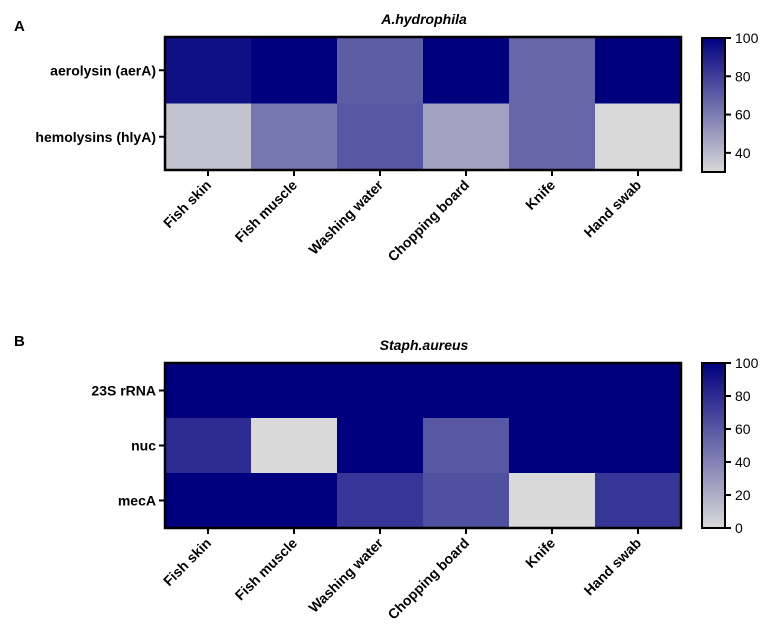 Image resolution: width=763 pixels, height=638 pixels. Describe the element at coordinates (95, 137) in the screenshot. I see `row-label: hemolysins (hlyA)` at that location.